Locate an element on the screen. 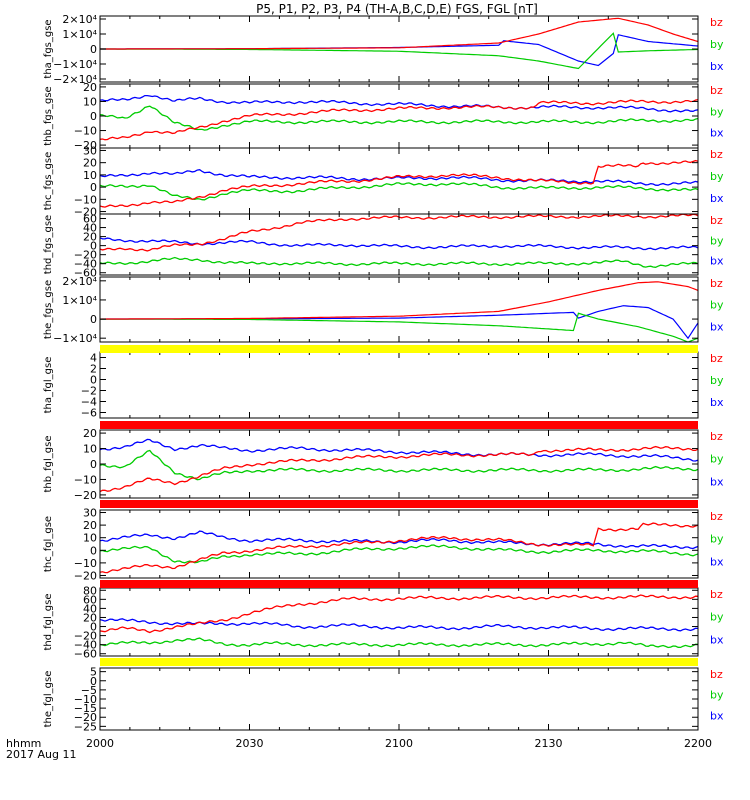  time-tick-label: 2100 is located at coordinates (399, 743).